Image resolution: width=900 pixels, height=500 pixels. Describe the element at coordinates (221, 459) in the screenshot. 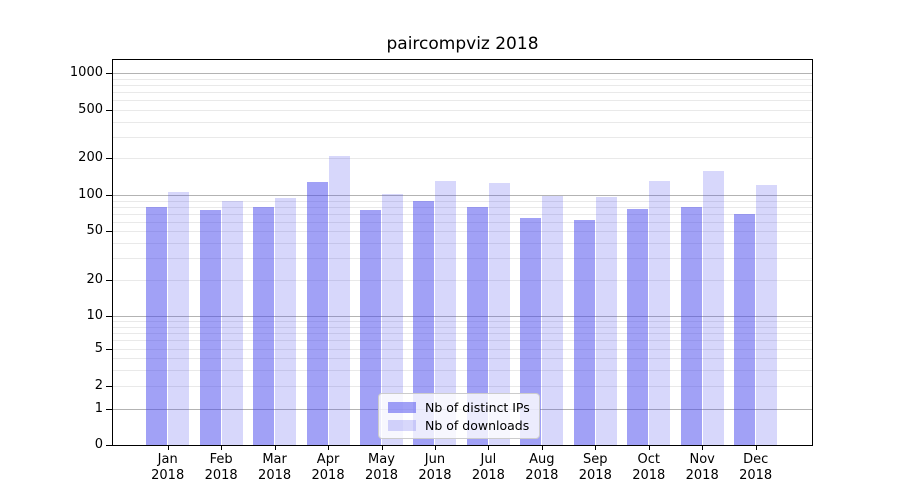

I see `x-tick-month: Feb` at that location.